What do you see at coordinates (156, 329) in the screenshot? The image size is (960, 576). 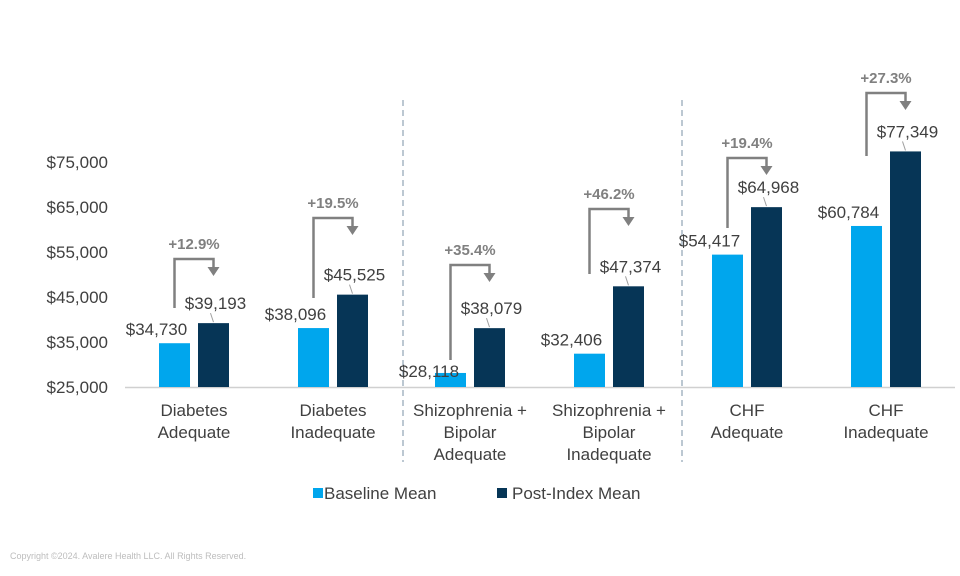 I see `baseline-value-label: $34,730` at bounding box center [156, 329].